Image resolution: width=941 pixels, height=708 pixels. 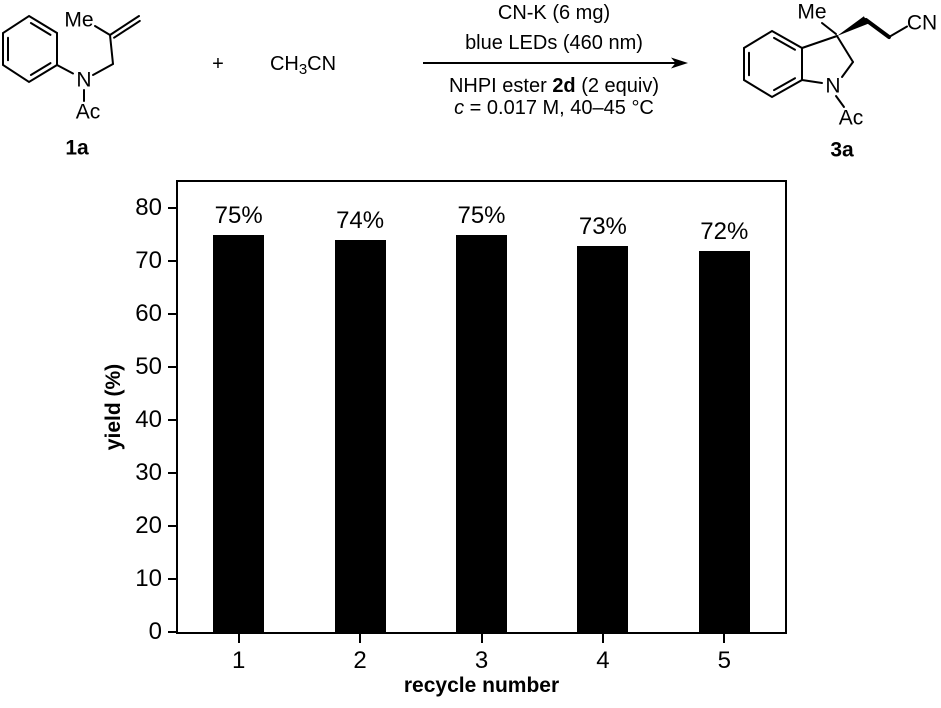 What do you see at coordinates (148, 261) in the screenshot?
I see `y-tick-label: 70` at bounding box center [148, 261].